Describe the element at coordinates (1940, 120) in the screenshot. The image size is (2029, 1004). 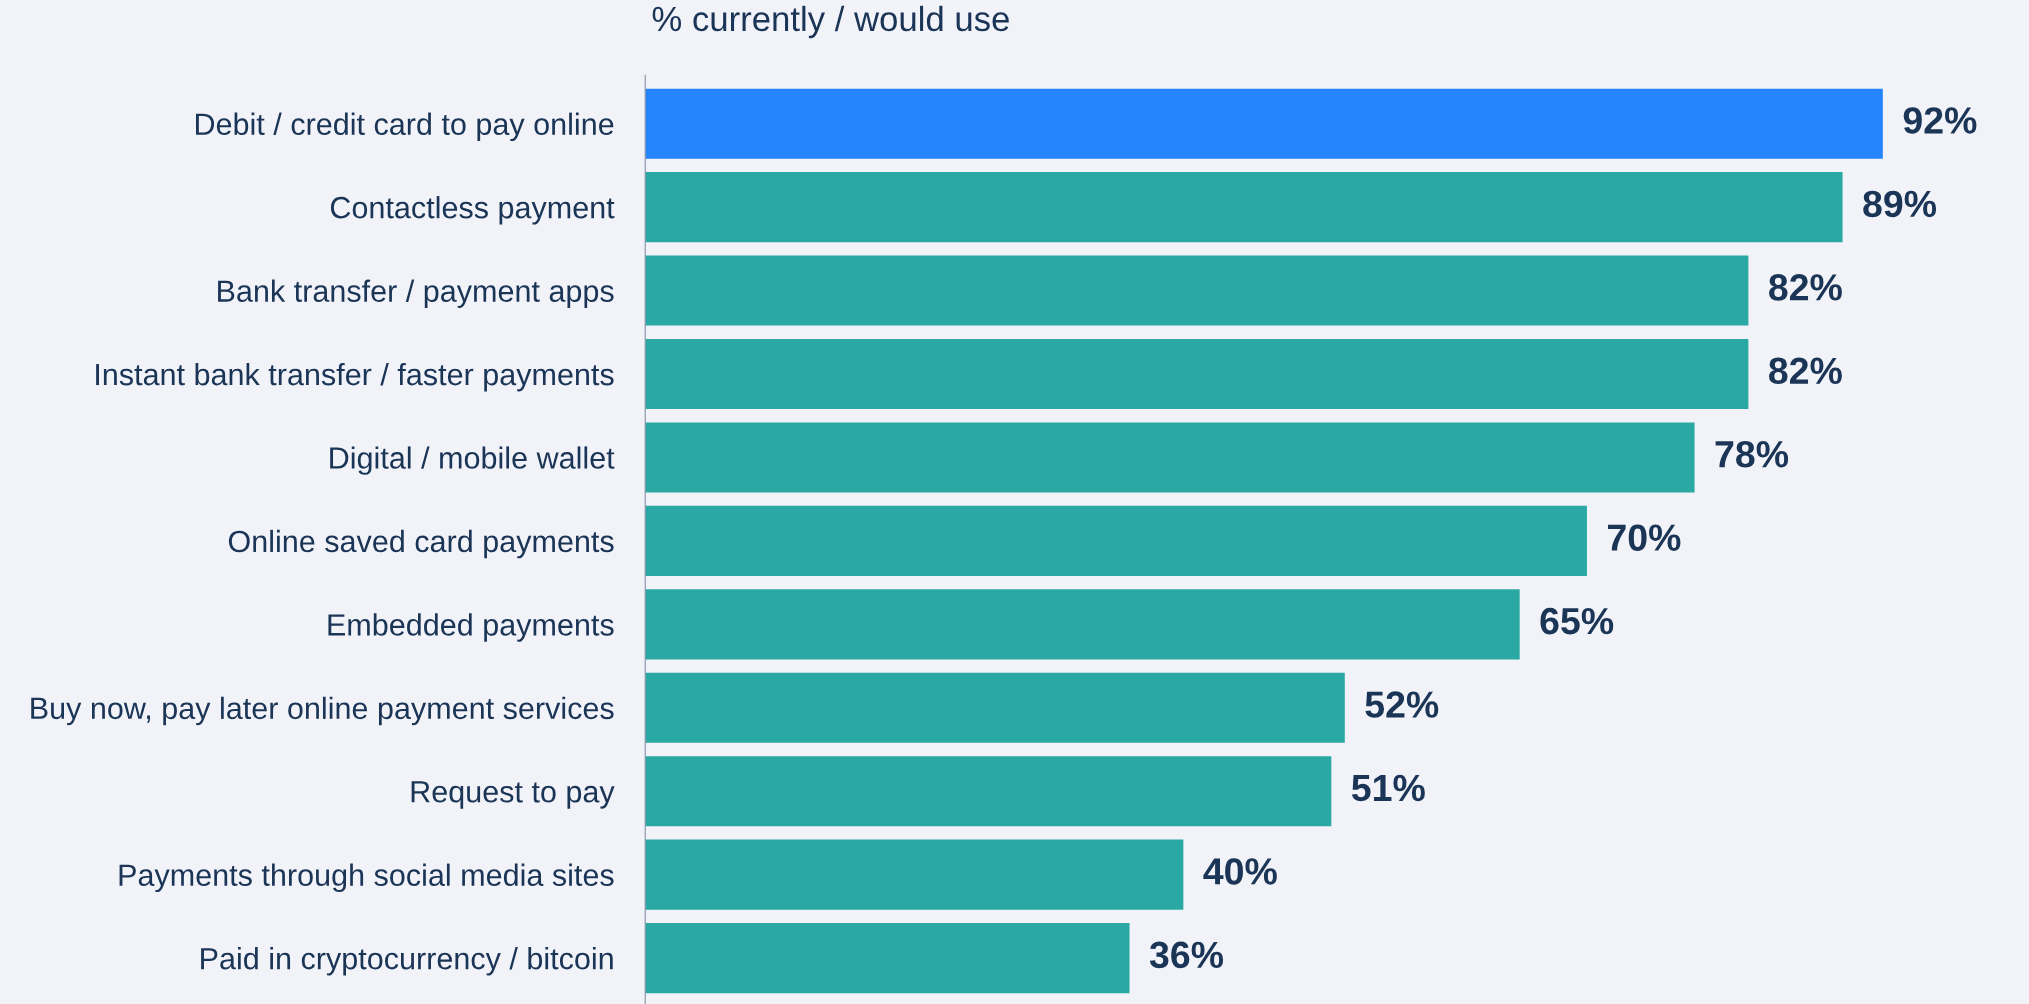
I see `data-label: 92%` at that location.